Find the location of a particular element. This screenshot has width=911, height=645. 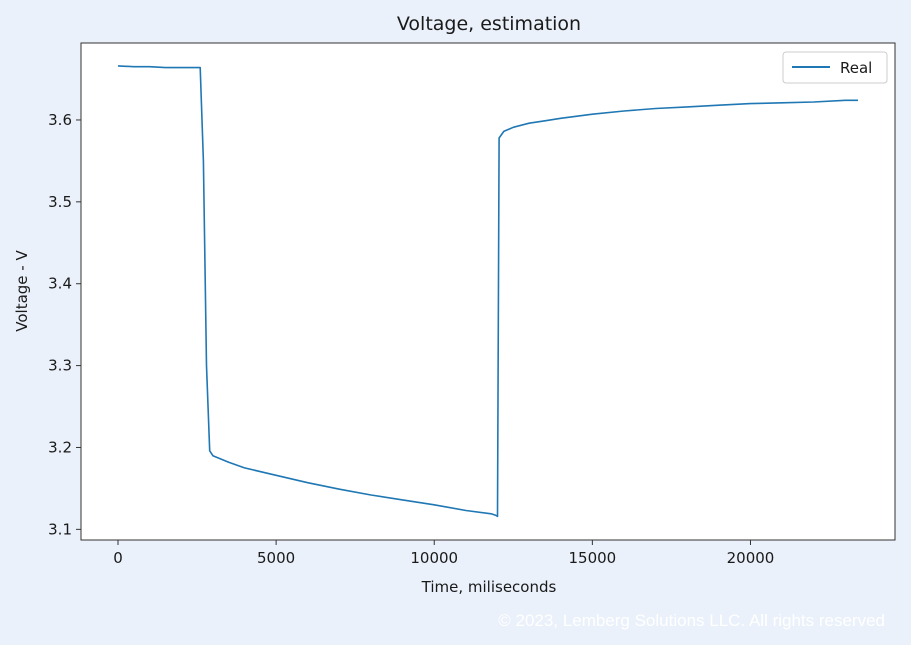

x-axis-ticks: 0 5000 10000 15000 20000 is located at coordinates (443, 553).